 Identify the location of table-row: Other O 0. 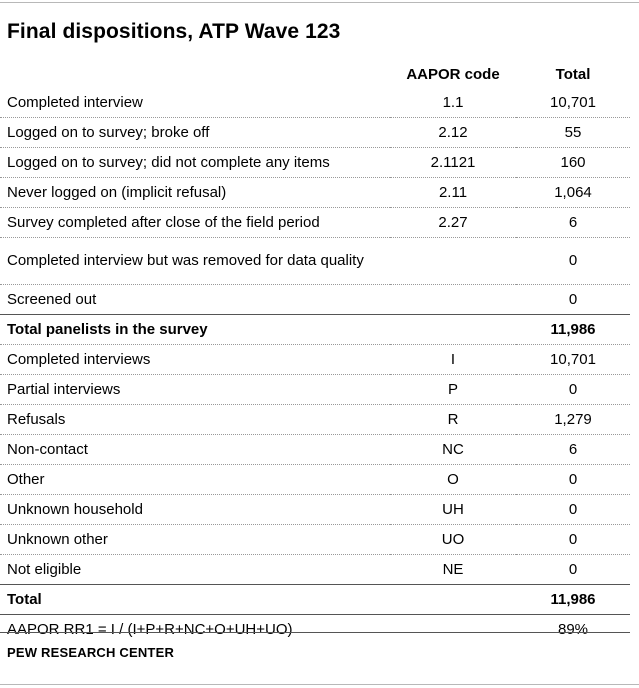
(315, 479).